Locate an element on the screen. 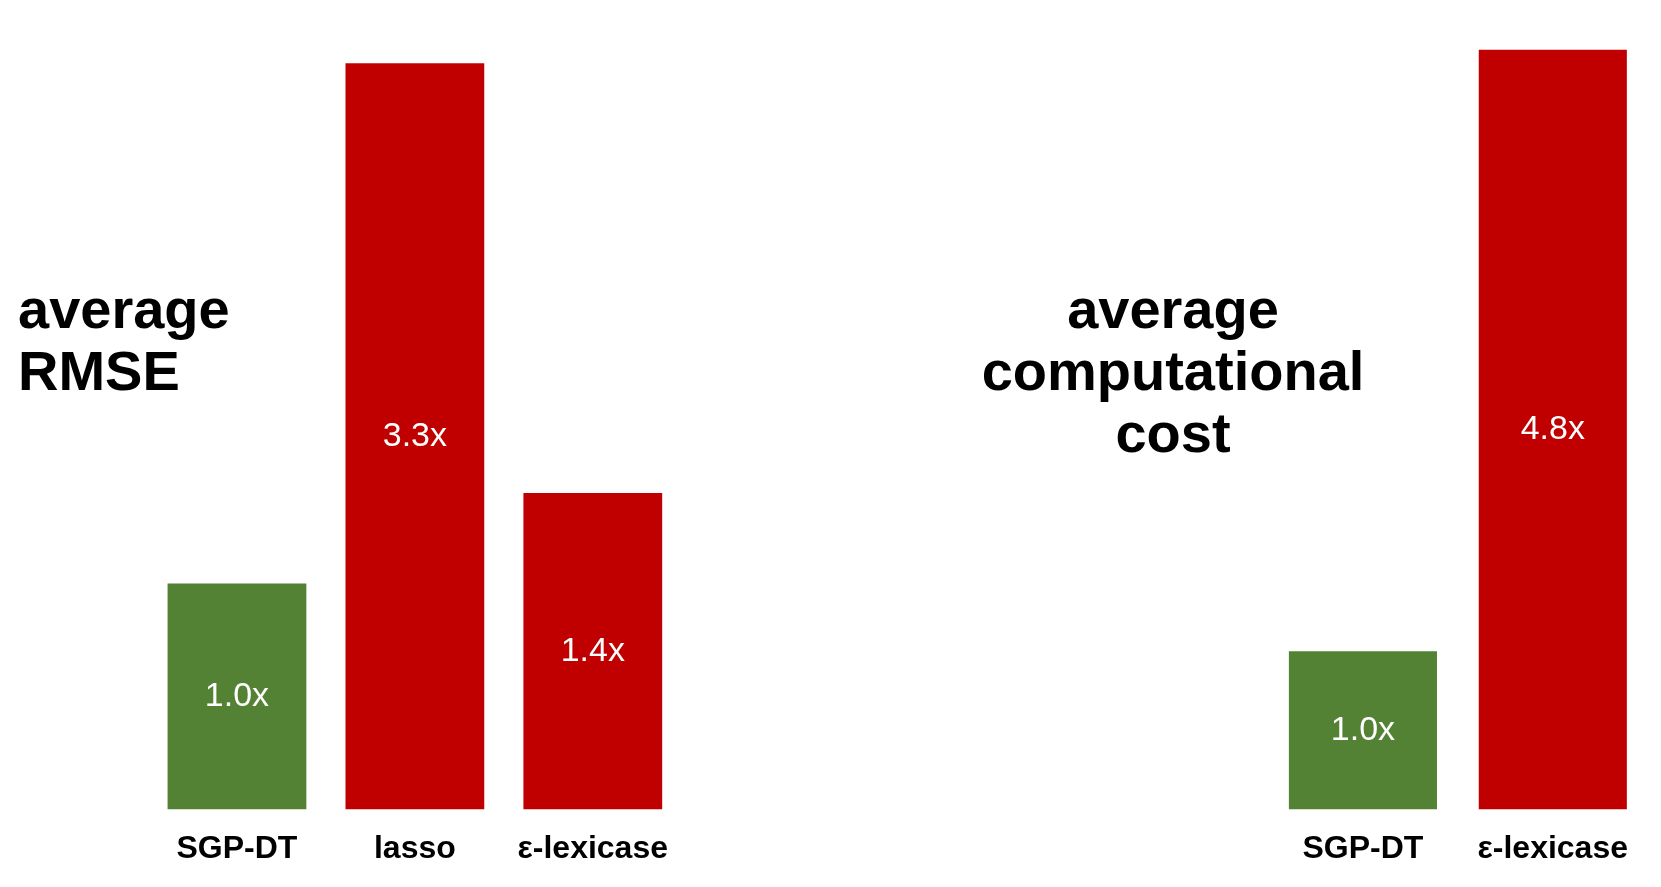 The image size is (1661, 887). data-label: 4.8x is located at coordinates (1552, 427).